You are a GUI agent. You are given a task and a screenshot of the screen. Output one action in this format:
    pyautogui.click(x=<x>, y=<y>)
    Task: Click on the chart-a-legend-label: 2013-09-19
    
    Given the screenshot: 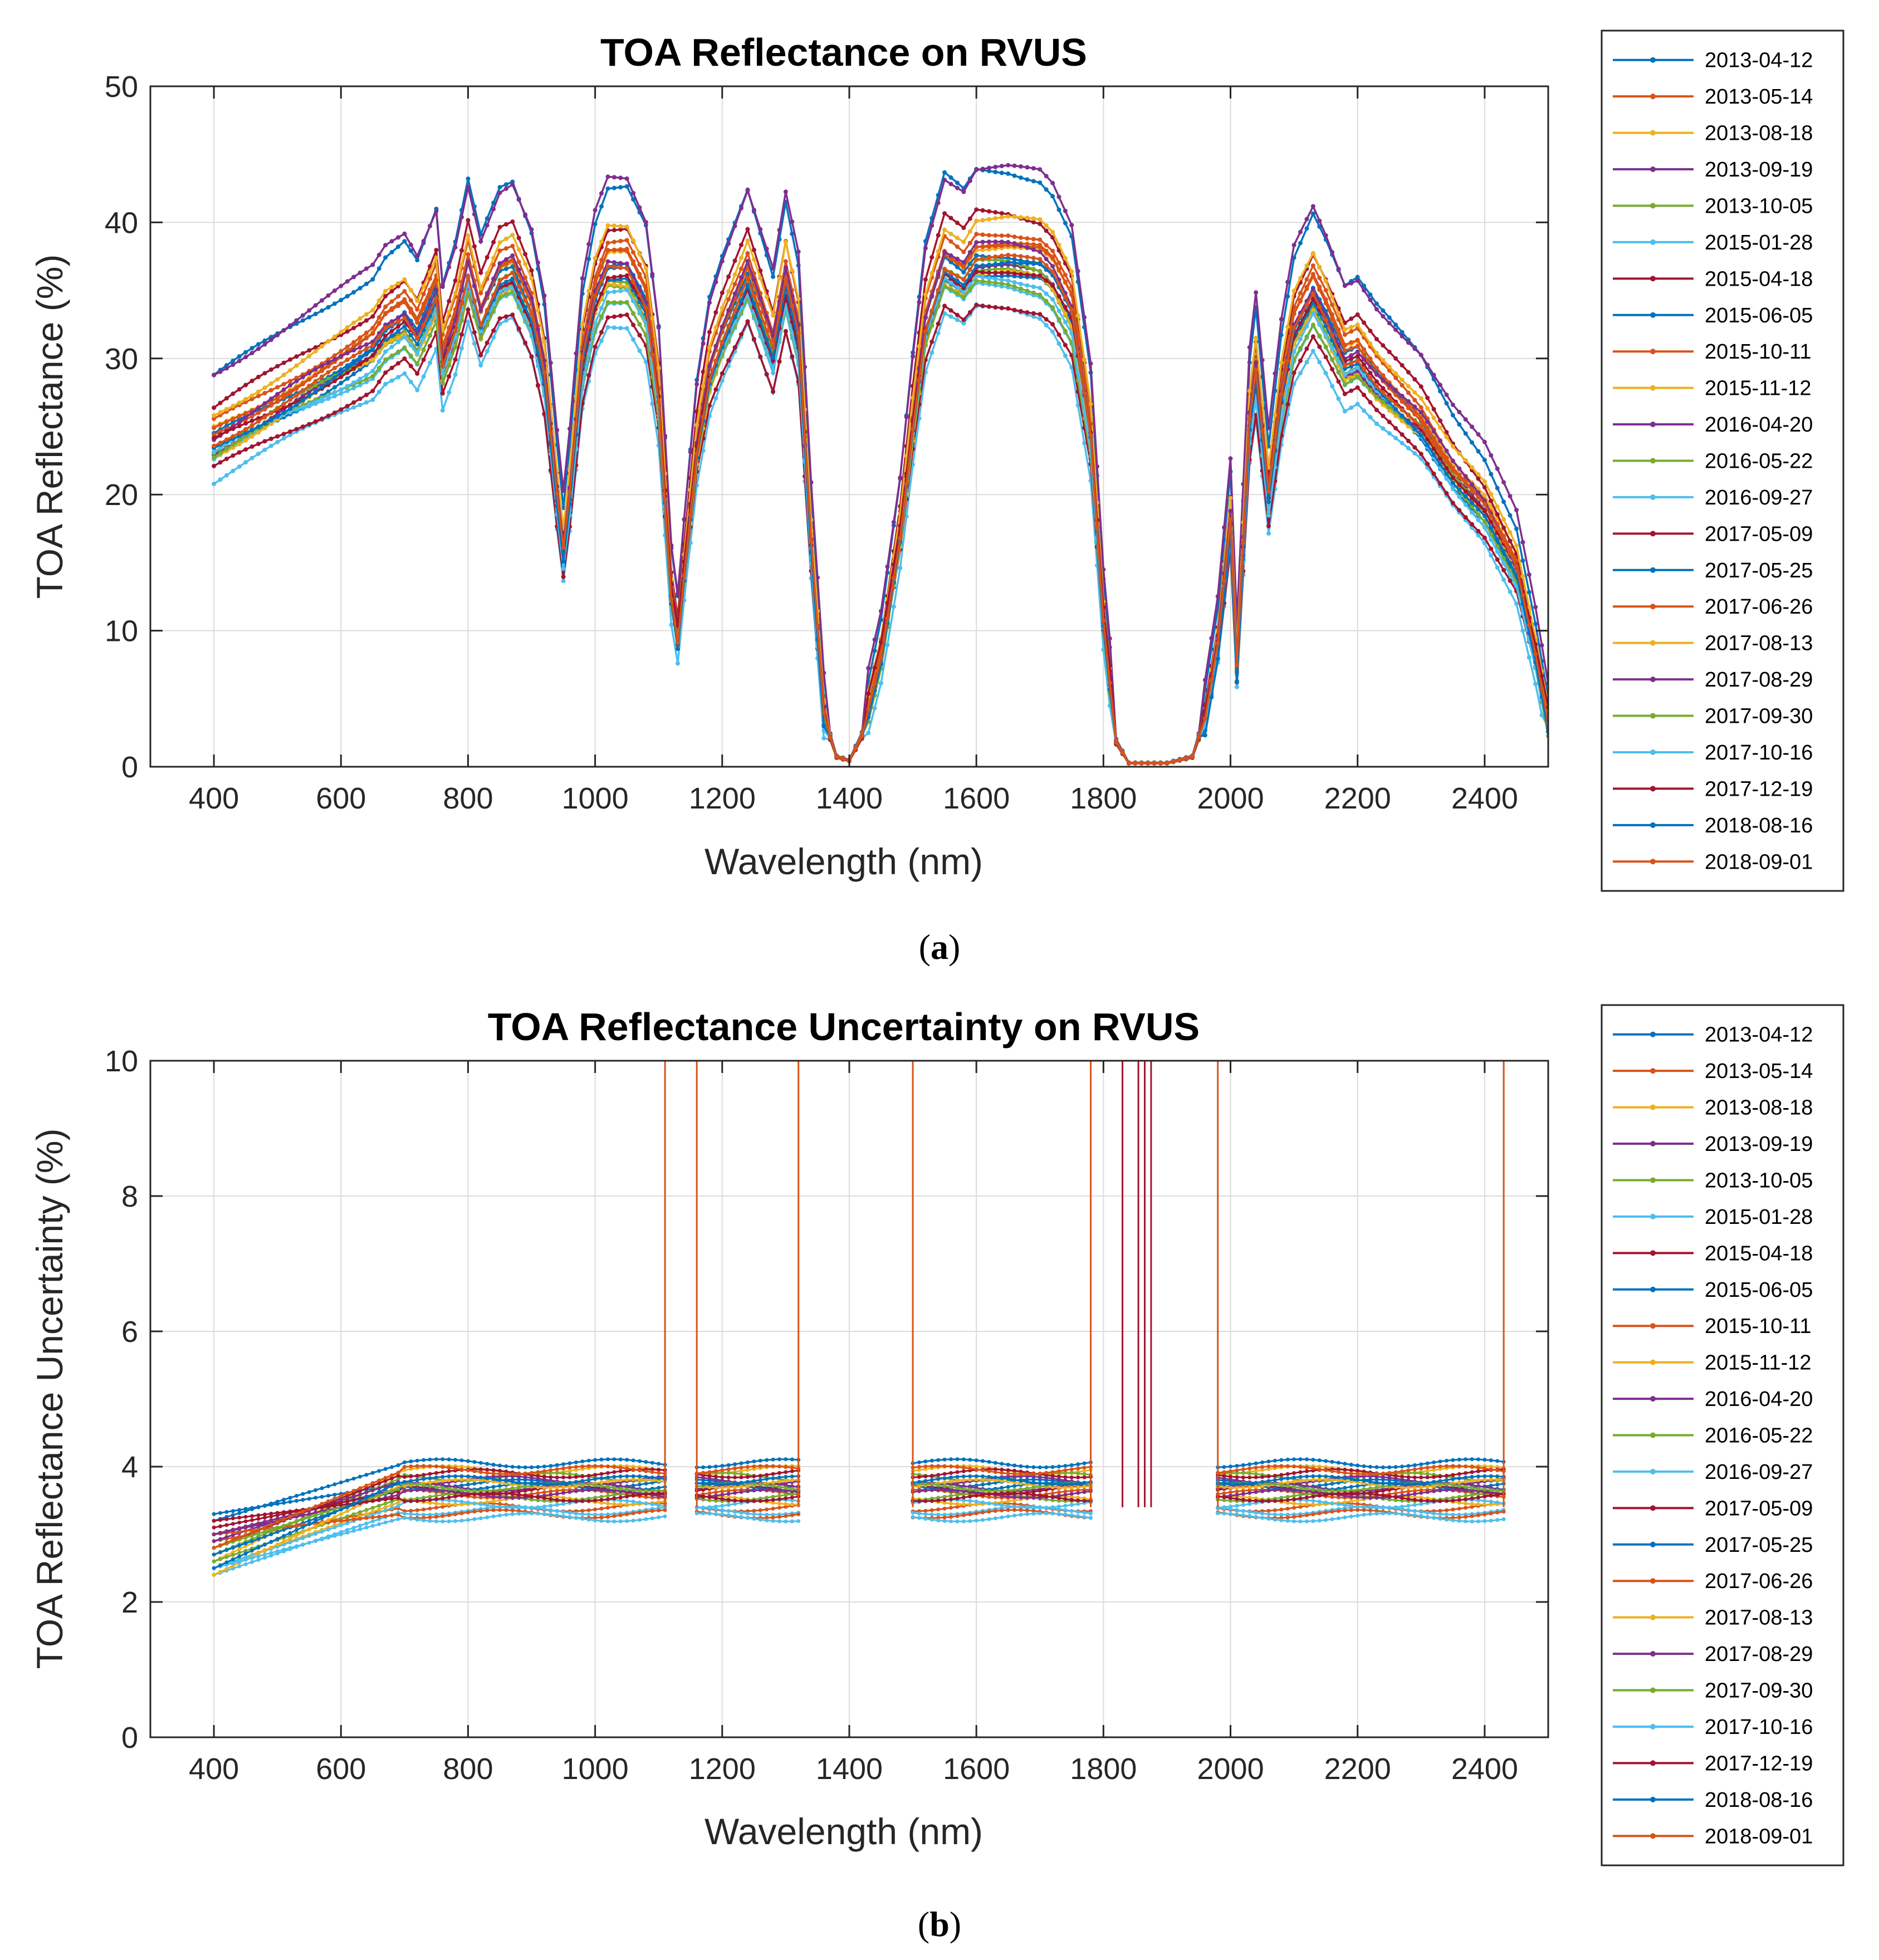 What is the action you would take?
    pyautogui.click(x=1759, y=170)
    